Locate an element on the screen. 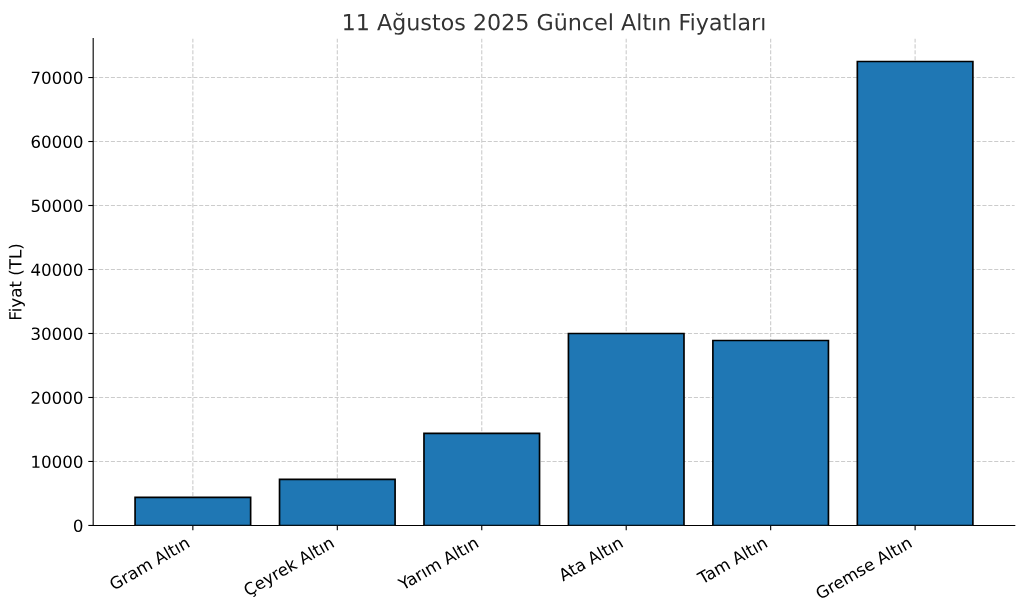  y-axis-title: Fiyat (TL) is located at coordinates (16, 282).